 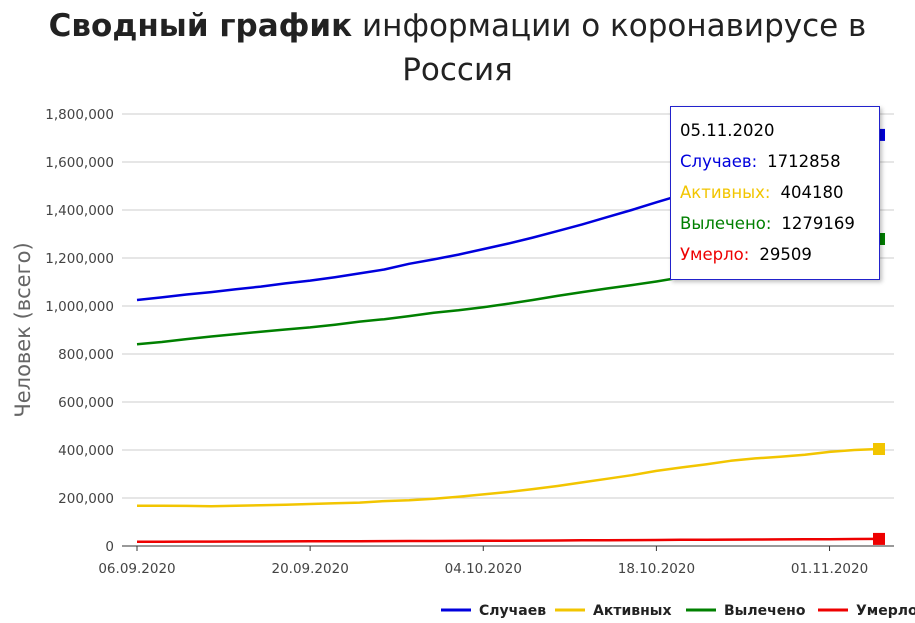 I want to click on tooltip-value-deaths: 29509, so click(x=785, y=254).